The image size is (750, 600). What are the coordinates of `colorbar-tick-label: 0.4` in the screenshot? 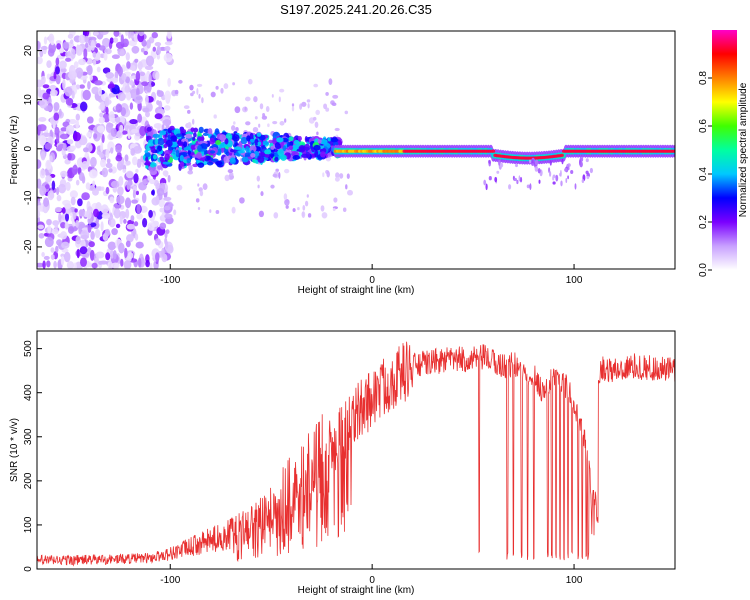 It's located at (703, 174).